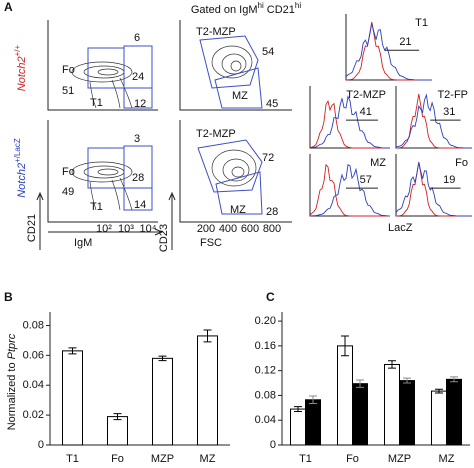 Image resolution: width=474 pixels, height=468 pixels. I want to click on panel-label: C, so click(270, 297).